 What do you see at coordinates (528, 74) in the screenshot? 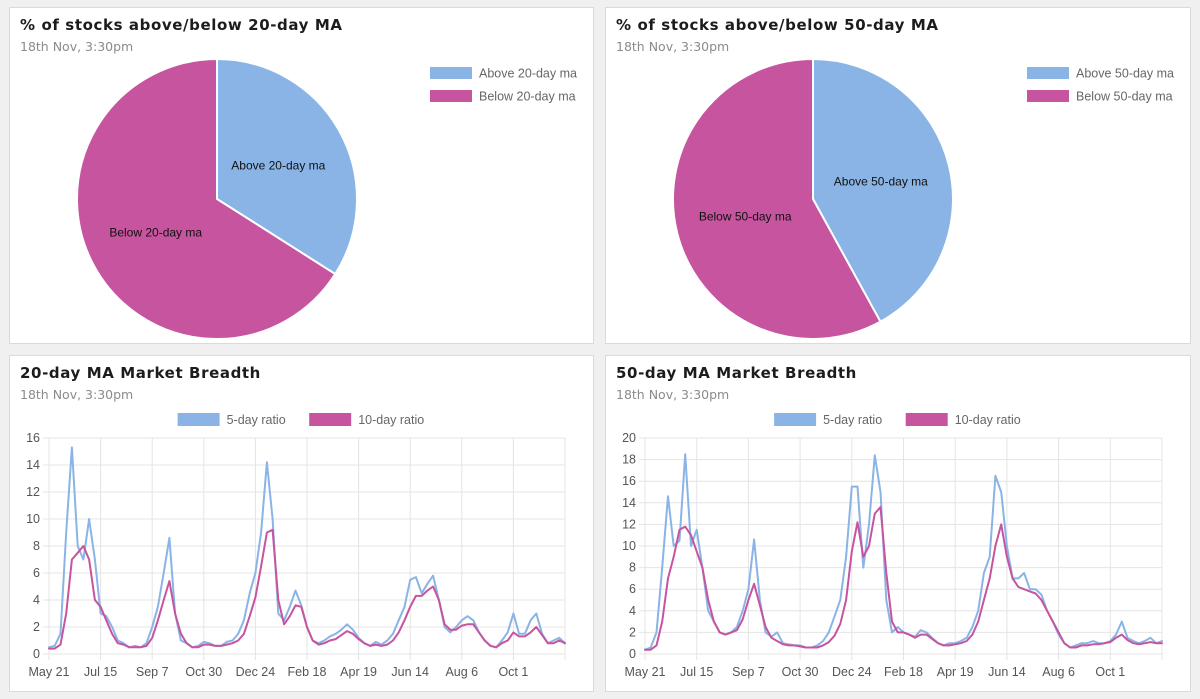
I see `legend-label: Above 20-day ma` at bounding box center [528, 74].